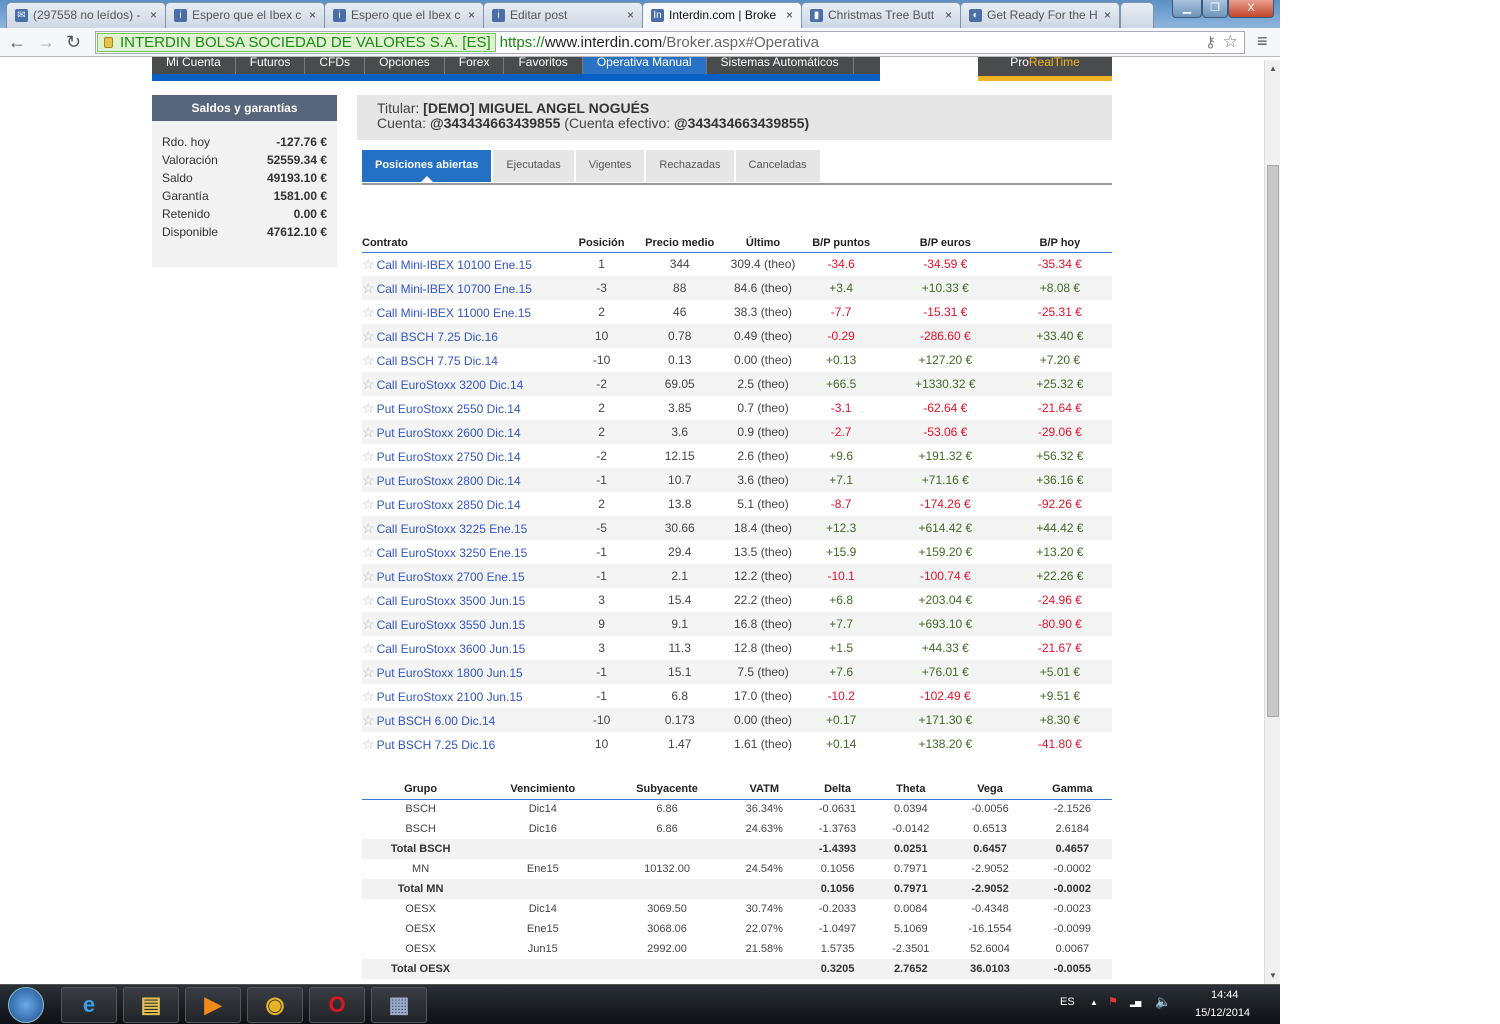 This screenshot has width=1500, height=1024. What do you see at coordinates (1187, 9) in the screenshot?
I see `minimize-button: ▁` at bounding box center [1187, 9].